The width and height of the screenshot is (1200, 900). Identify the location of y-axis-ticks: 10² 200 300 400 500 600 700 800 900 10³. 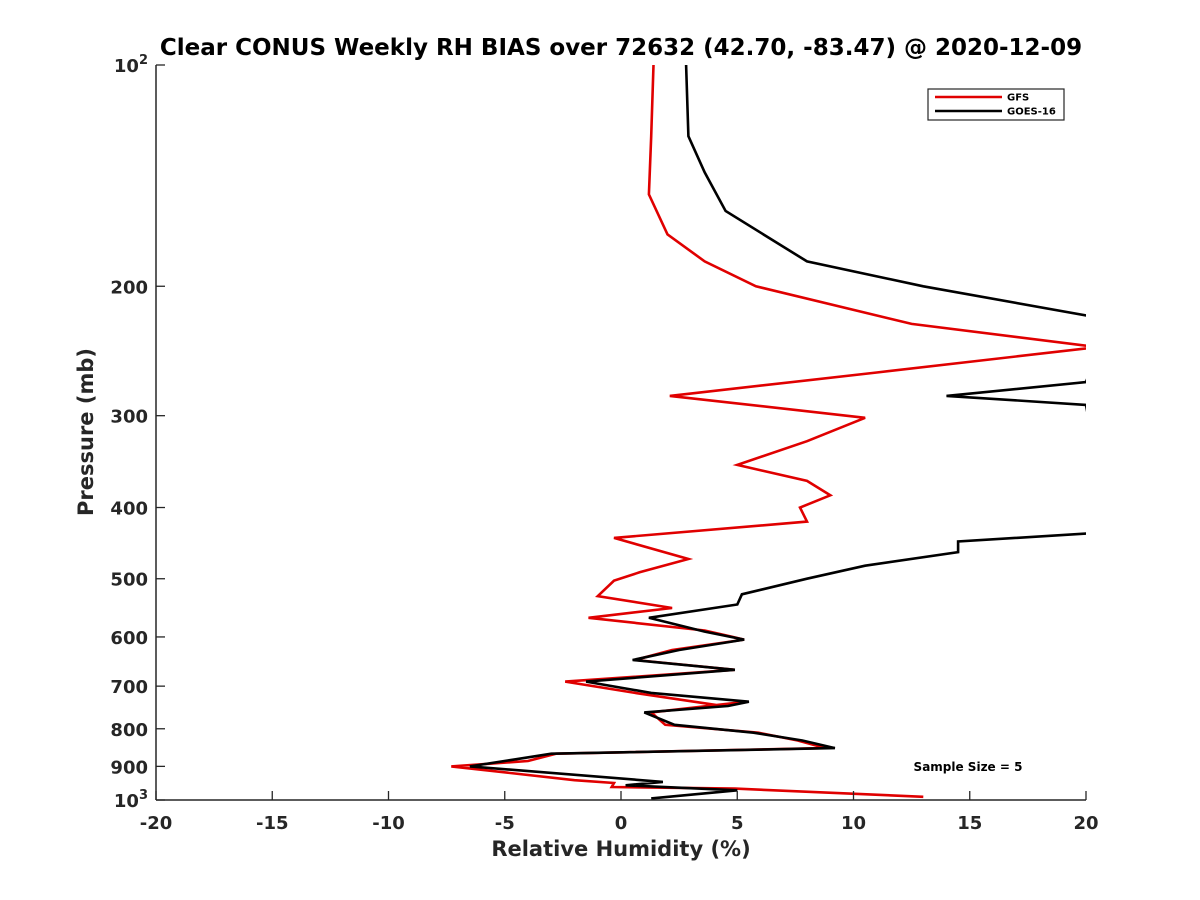
(137, 432).